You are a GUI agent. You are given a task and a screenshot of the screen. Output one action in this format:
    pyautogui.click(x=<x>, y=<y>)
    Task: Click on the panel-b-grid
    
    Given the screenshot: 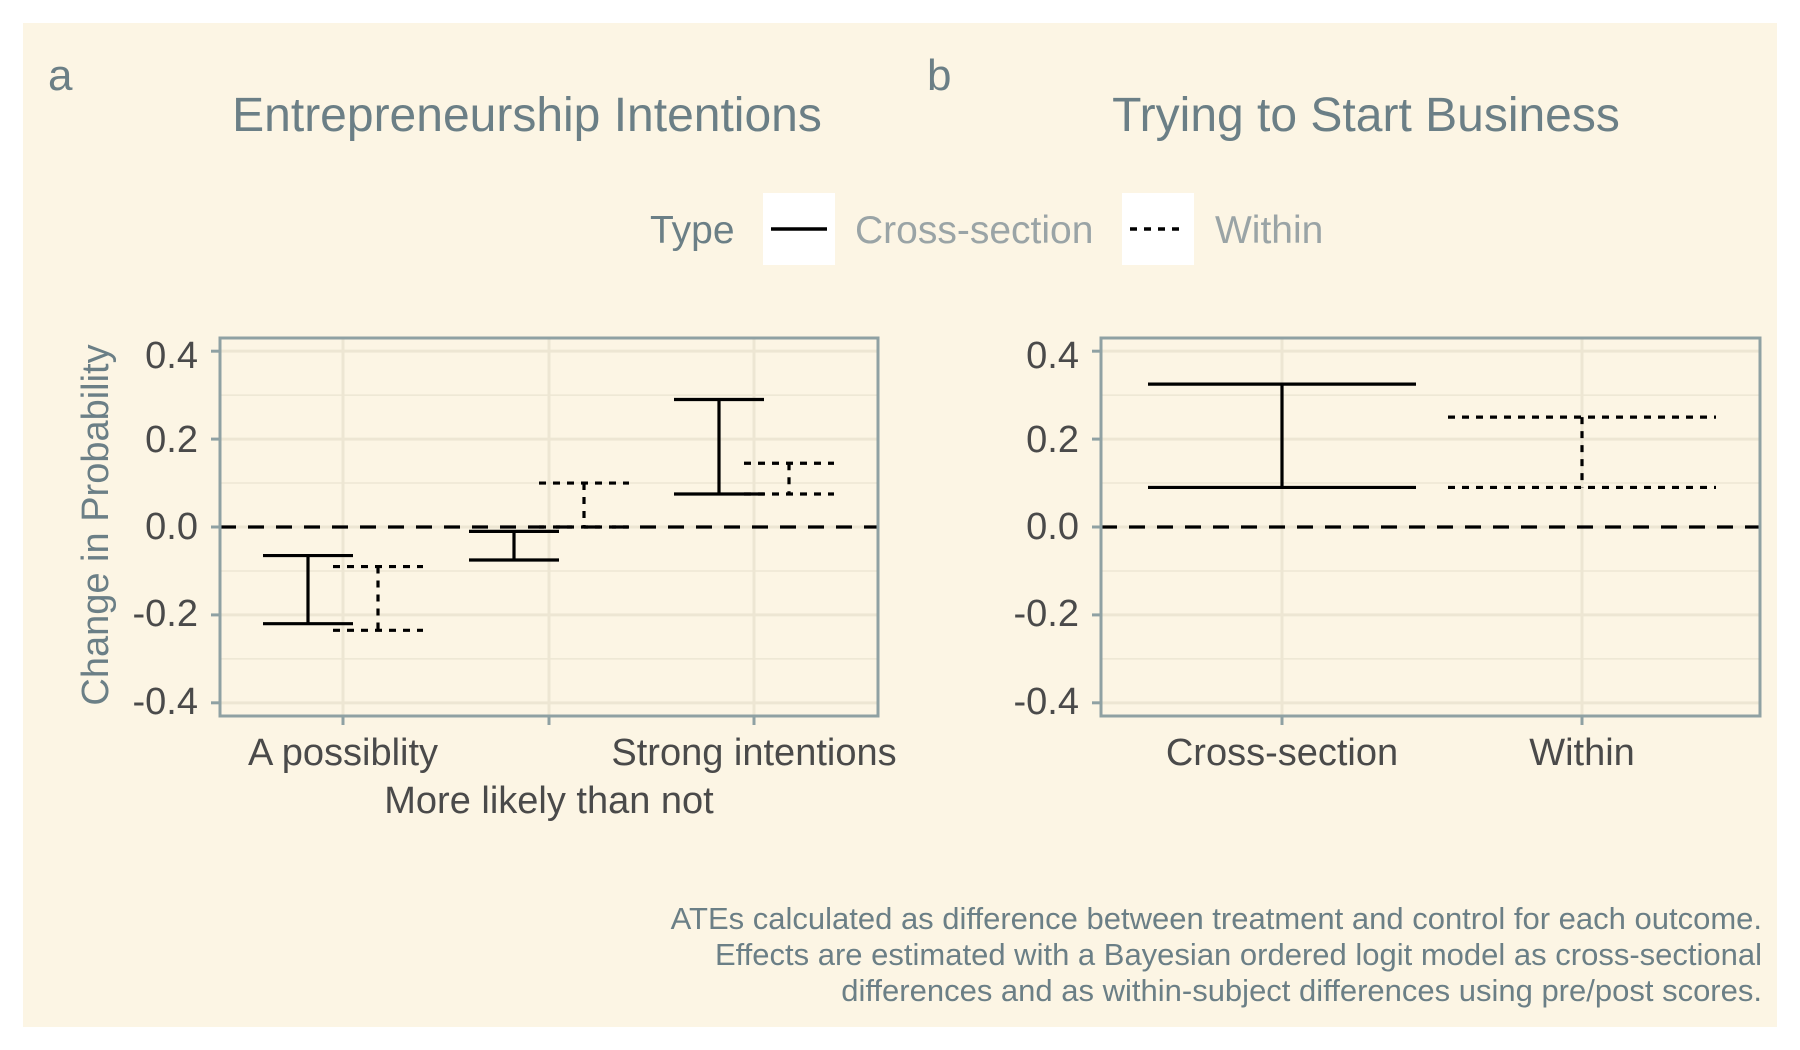 What is the action you would take?
    pyautogui.click(x=1430, y=527)
    